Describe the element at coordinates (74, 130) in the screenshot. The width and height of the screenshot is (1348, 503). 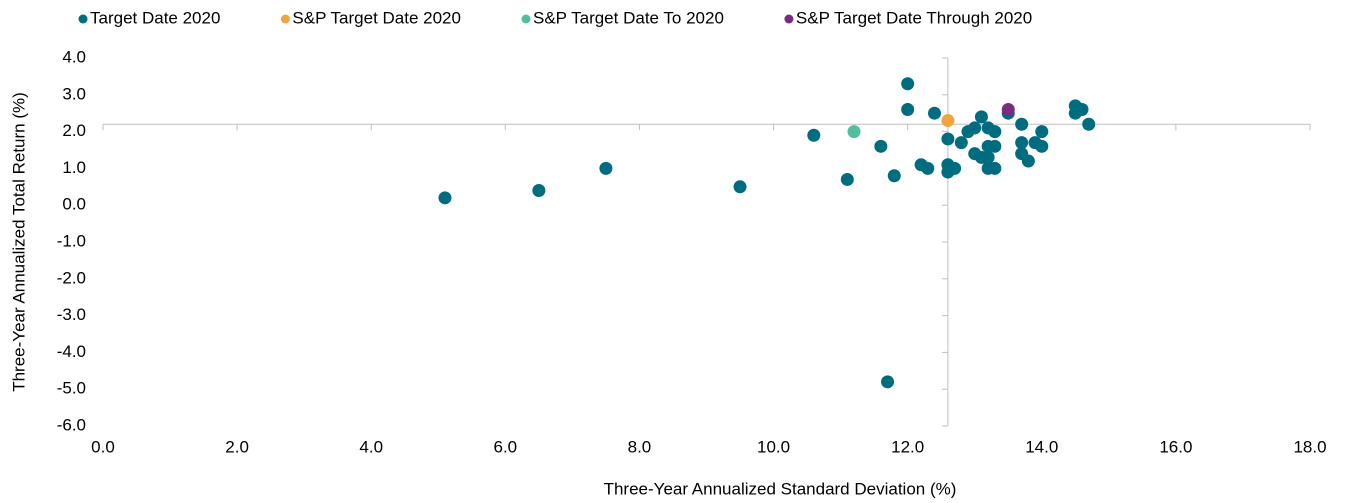
I see `y-tick-label: 2.0` at that location.